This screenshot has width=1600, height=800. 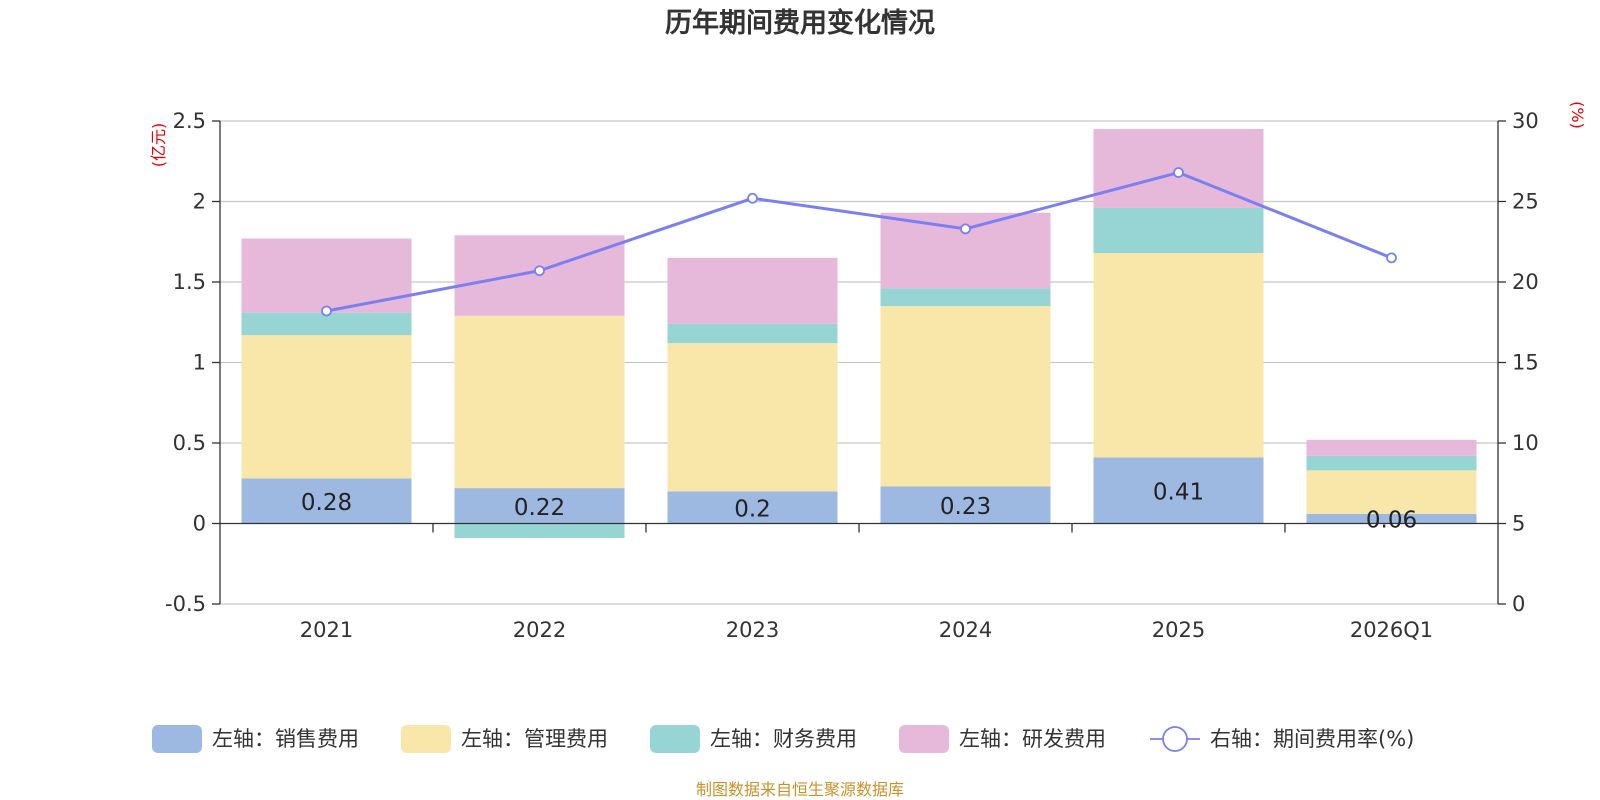 I want to click on bar-value-label: 0.22, so click(x=539, y=508).